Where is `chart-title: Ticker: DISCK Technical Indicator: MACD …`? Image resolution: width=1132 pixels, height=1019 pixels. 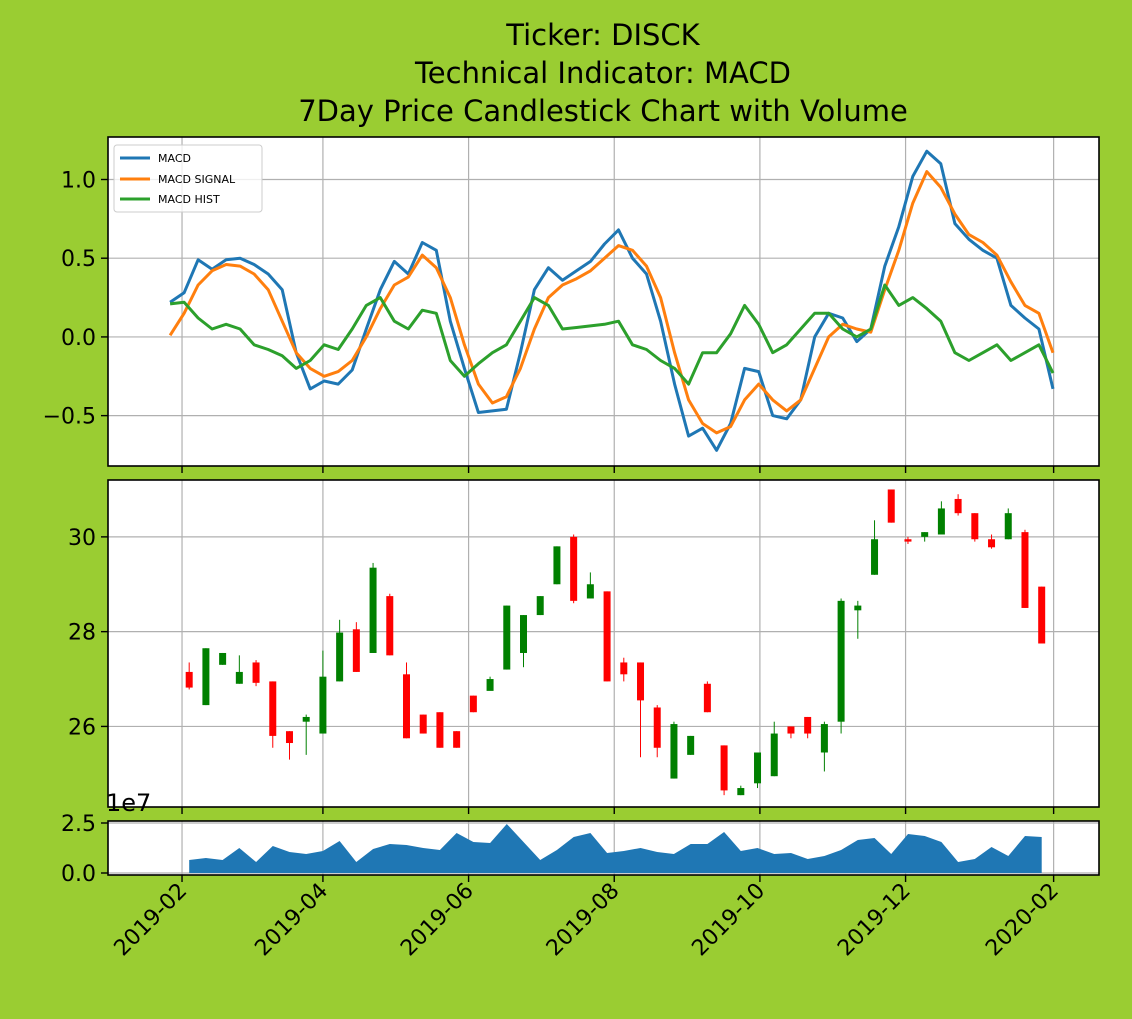 chart-title: Ticker: DISCK Technical Indicator: MACD … is located at coordinates (603, 73).